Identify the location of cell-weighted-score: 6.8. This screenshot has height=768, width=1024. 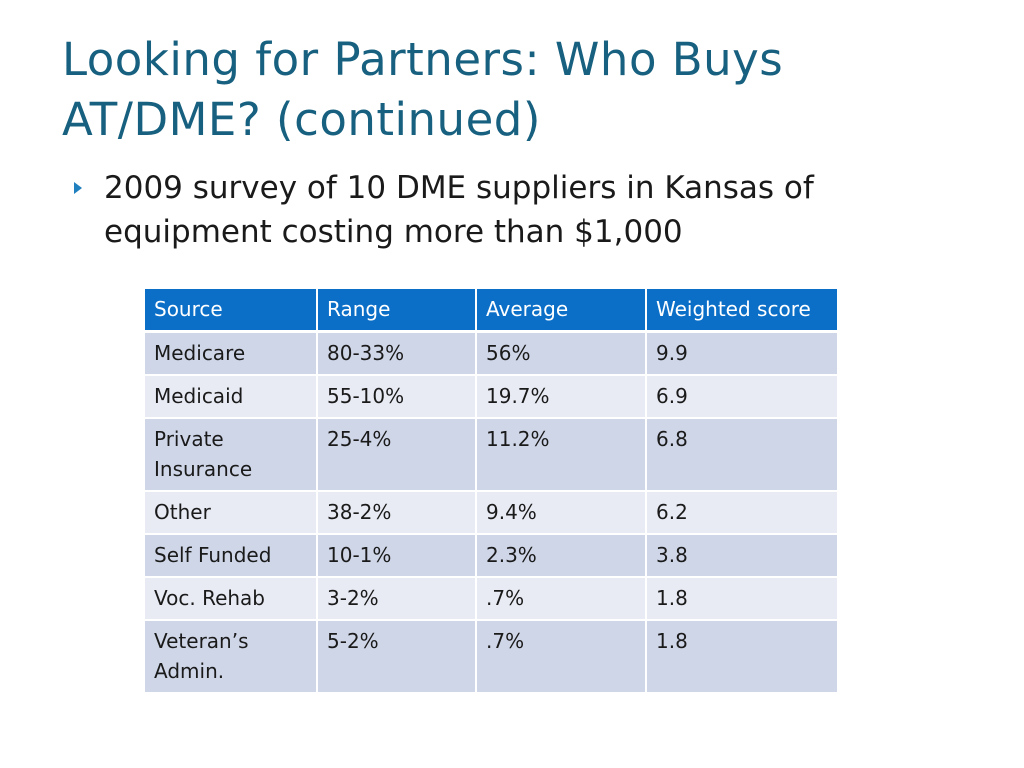
(742, 455).